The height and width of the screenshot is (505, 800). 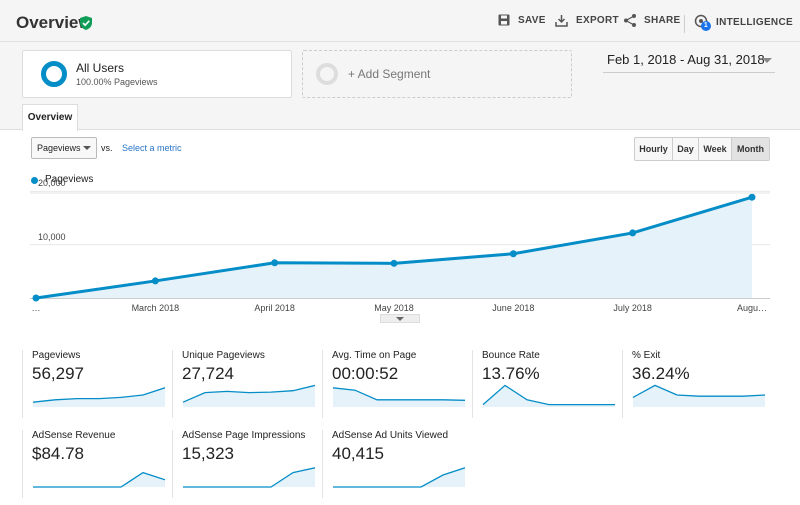 I want to click on metric-tile-value: 56,297, so click(x=58, y=373).